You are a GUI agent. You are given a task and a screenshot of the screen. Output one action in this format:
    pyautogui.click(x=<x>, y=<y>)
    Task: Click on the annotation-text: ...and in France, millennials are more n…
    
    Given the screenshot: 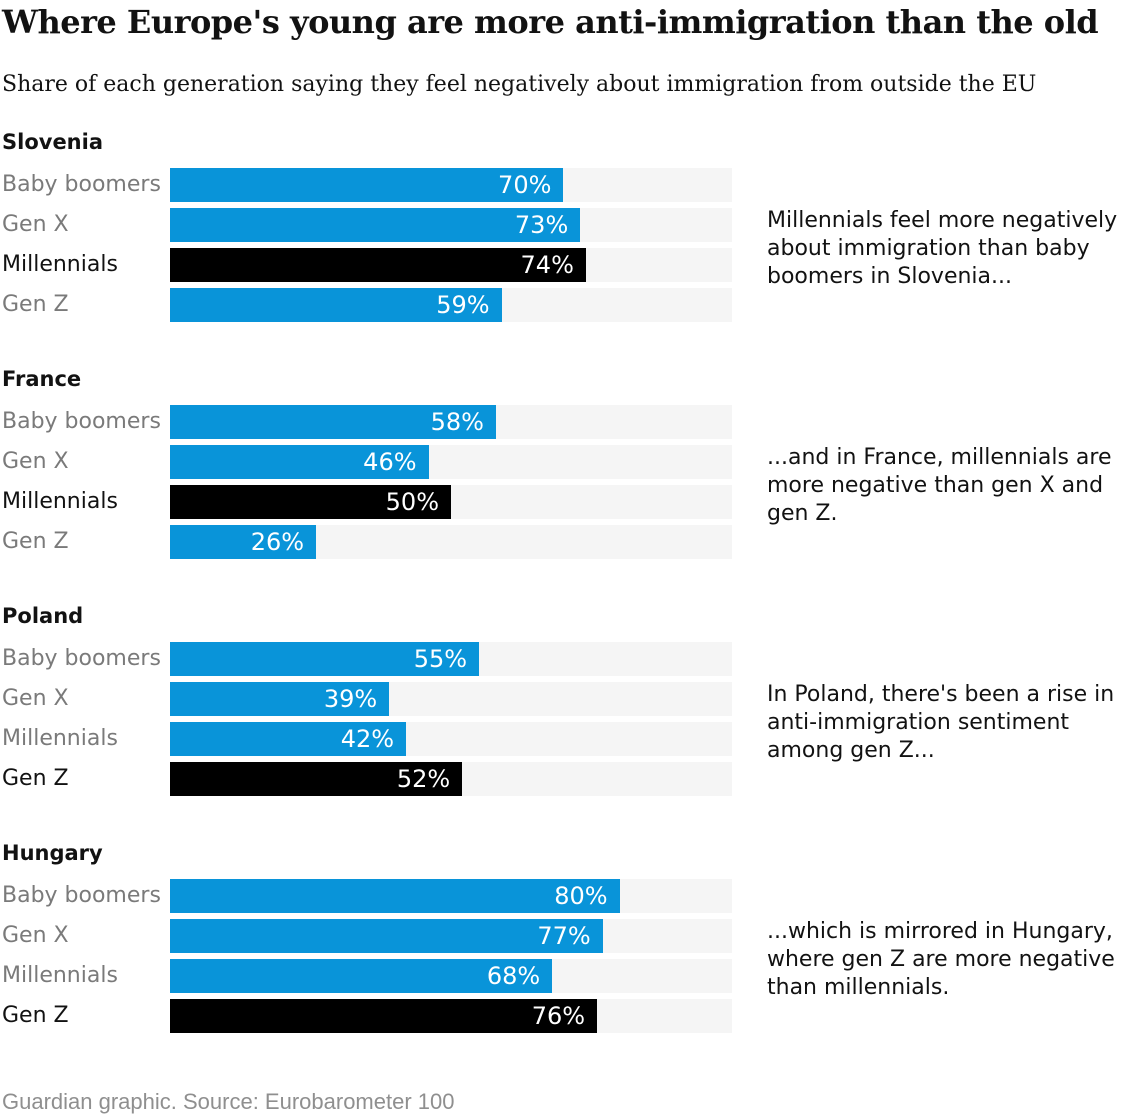 What is the action you would take?
    pyautogui.click(x=939, y=485)
    